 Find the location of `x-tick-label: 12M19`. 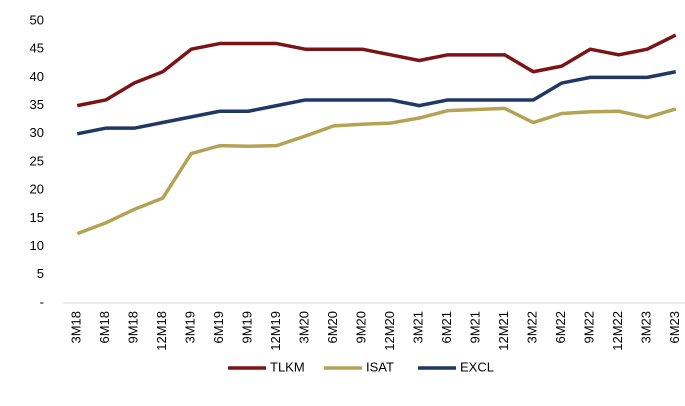

x-tick-label: 12M19 is located at coordinates (275, 331).